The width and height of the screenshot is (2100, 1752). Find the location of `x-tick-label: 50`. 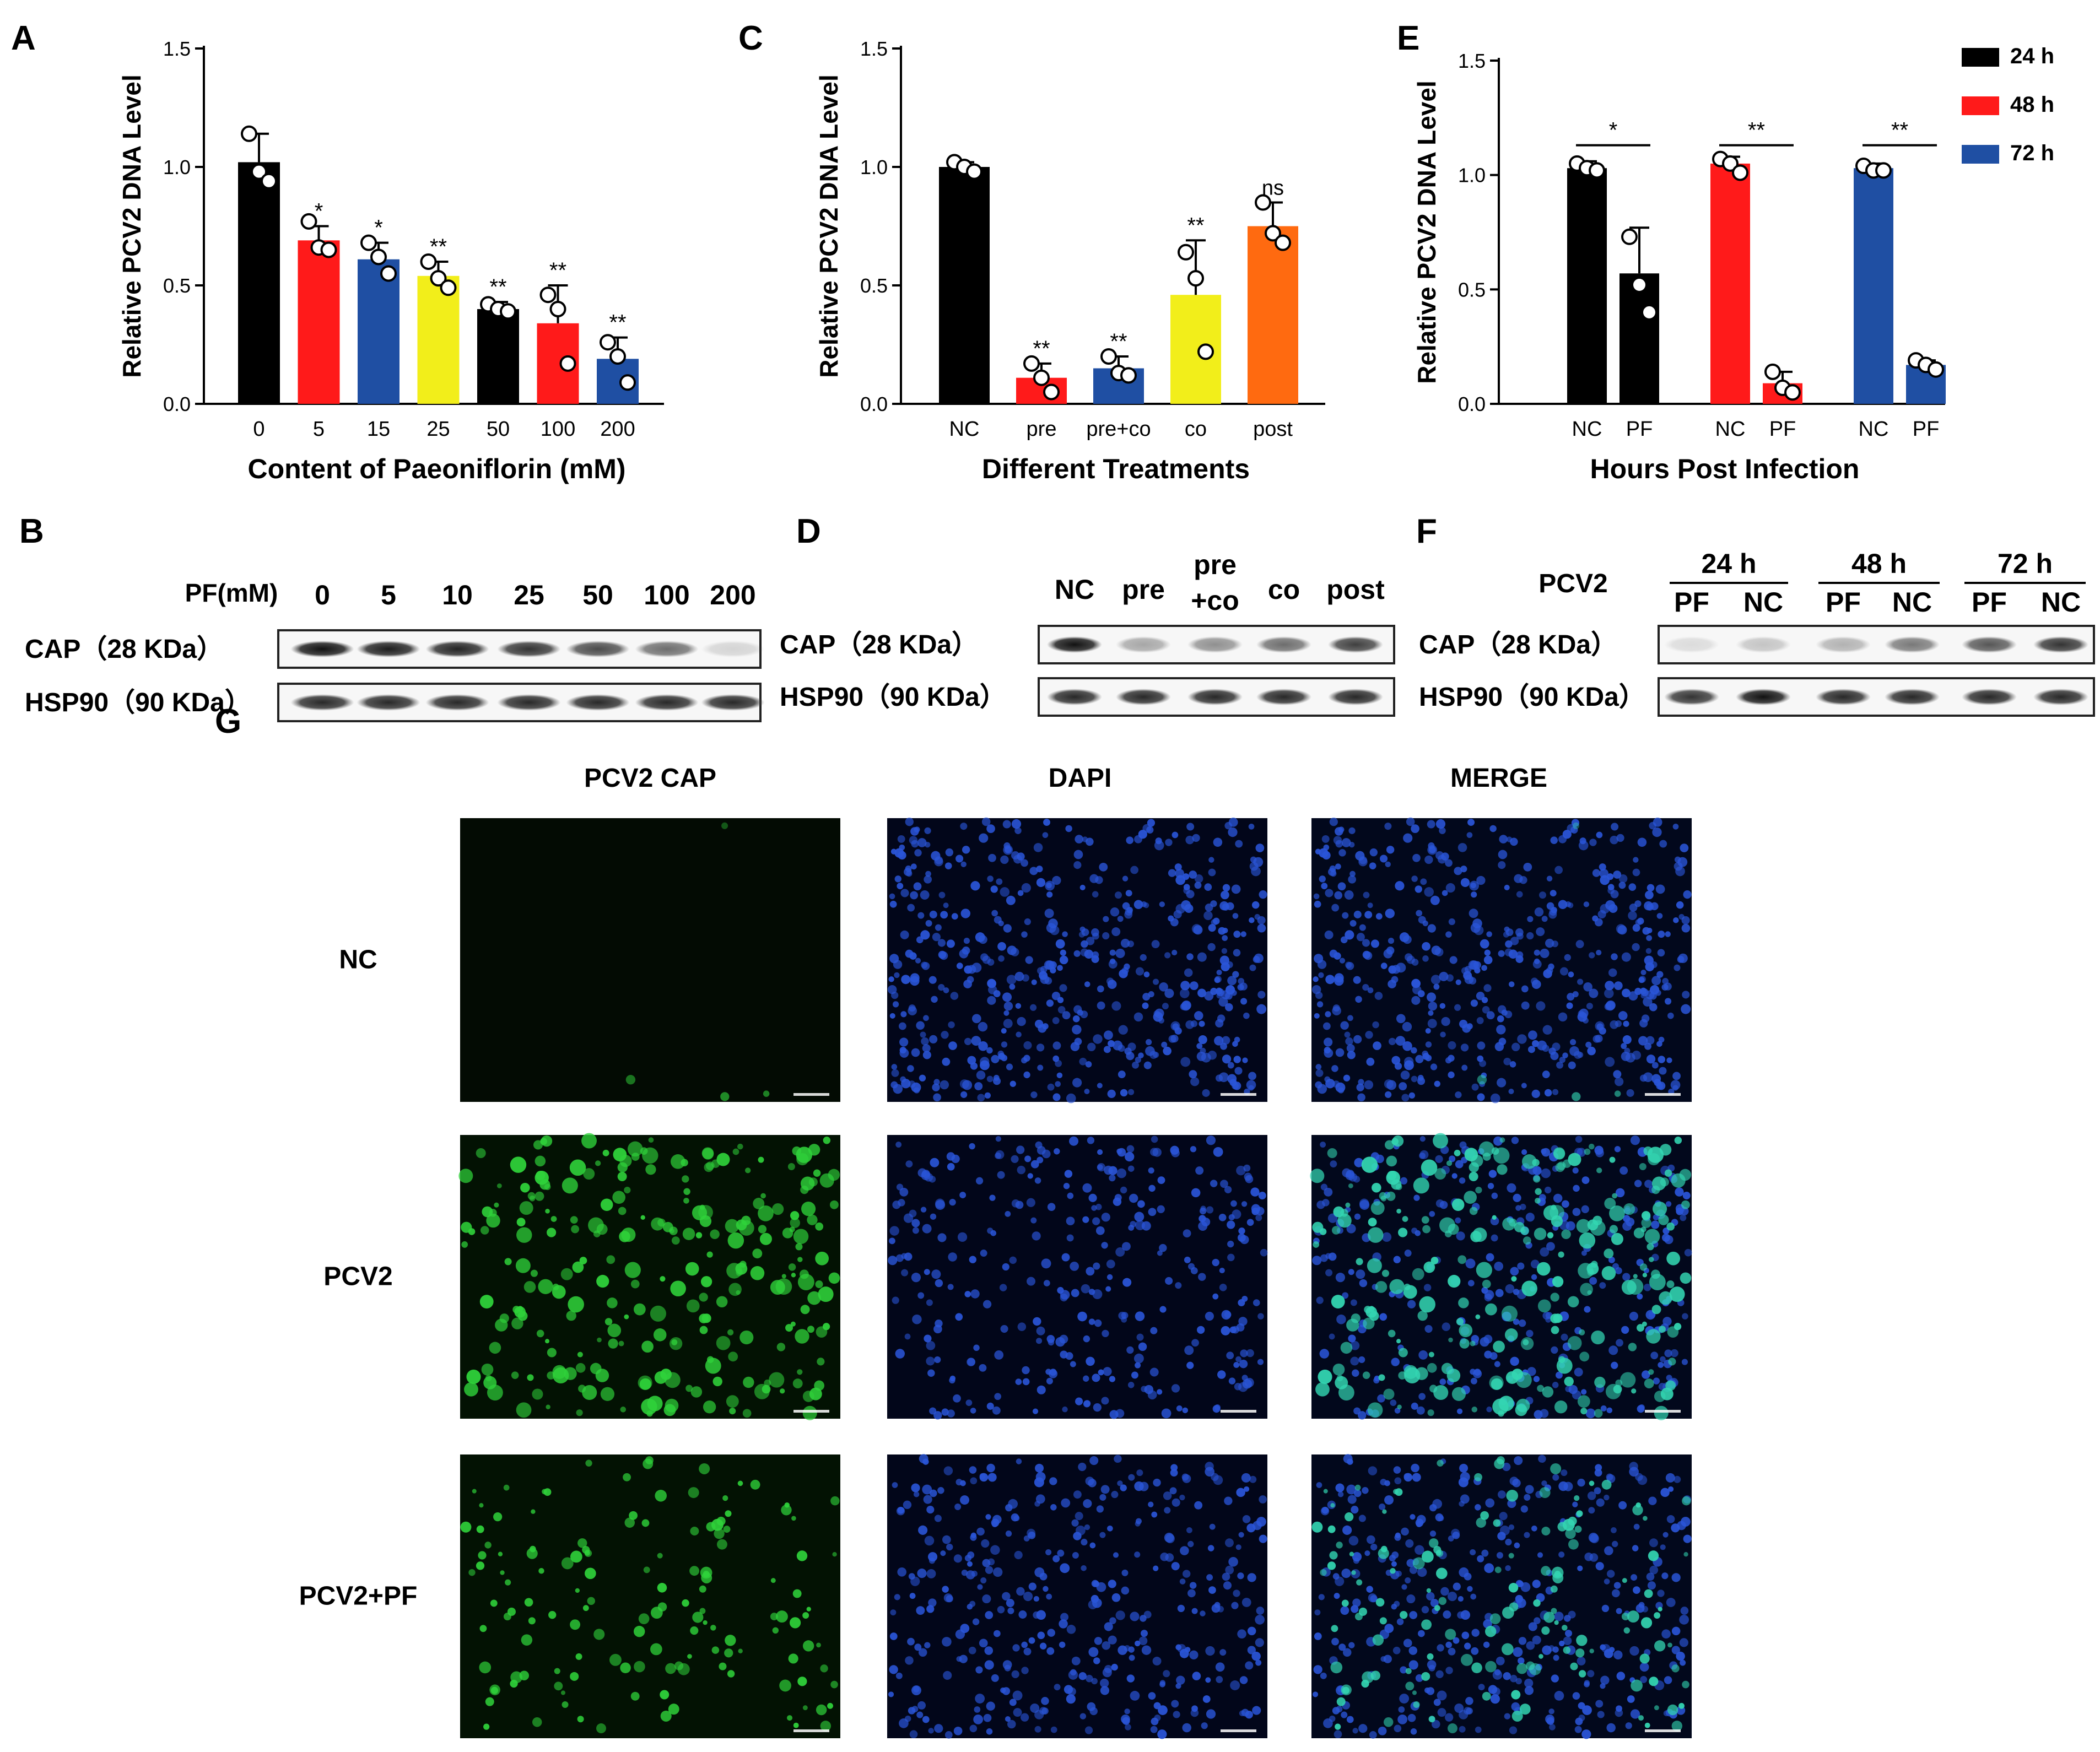

x-tick-label: 50 is located at coordinates (498, 429).